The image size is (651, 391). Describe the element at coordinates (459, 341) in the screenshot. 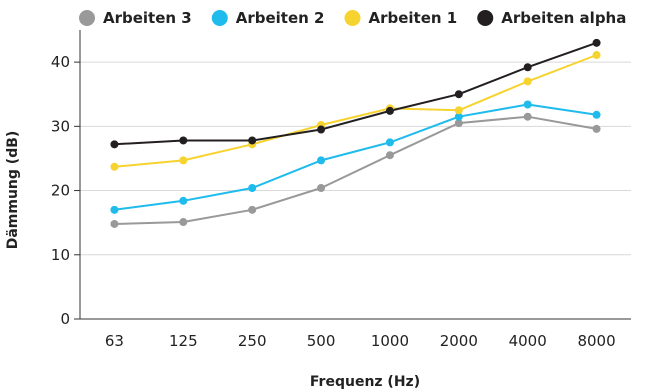

I see `x-tick-label: 2000` at that location.